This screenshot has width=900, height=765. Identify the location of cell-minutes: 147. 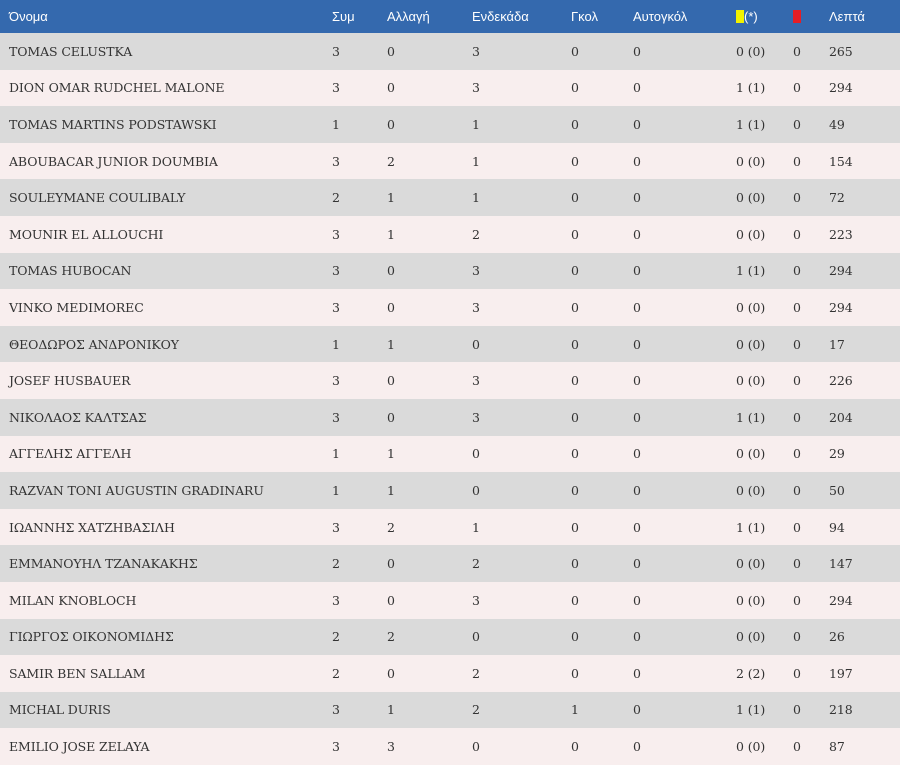
(841, 564).